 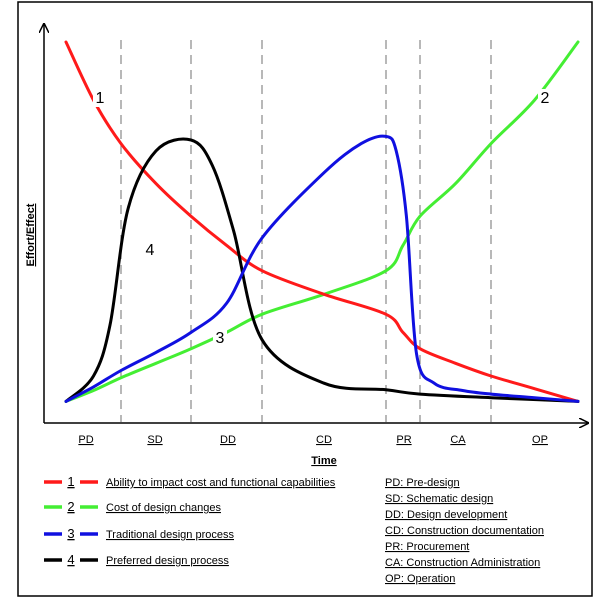 What do you see at coordinates (154, 440) in the screenshot?
I see `phase-label-sd: SD` at bounding box center [154, 440].